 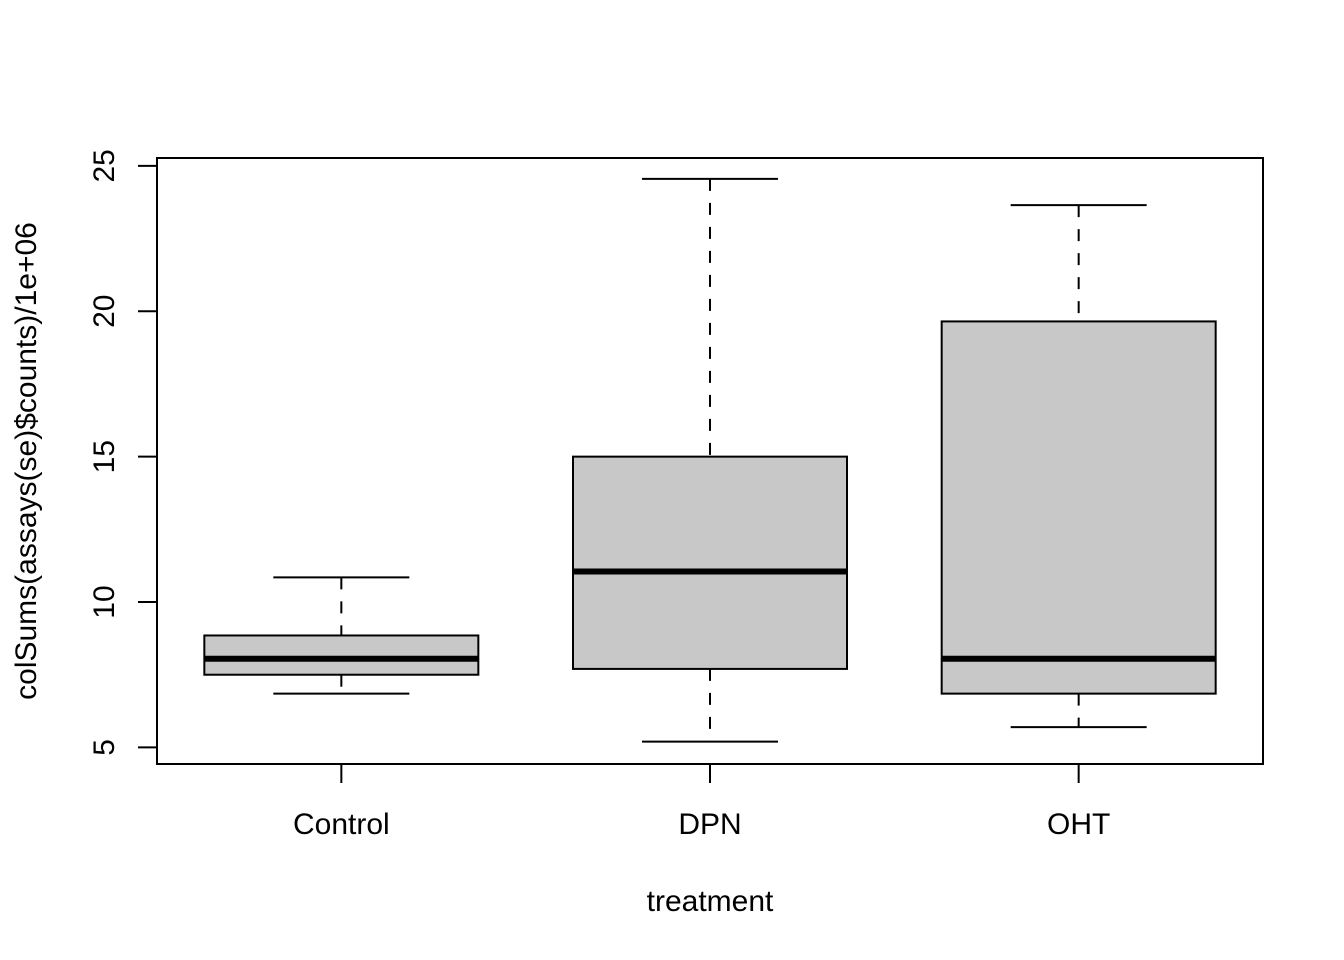 What do you see at coordinates (701, 802) in the screenshot?
I see `x-axis: Control DPN OHT` at bounding box center [701, 802].